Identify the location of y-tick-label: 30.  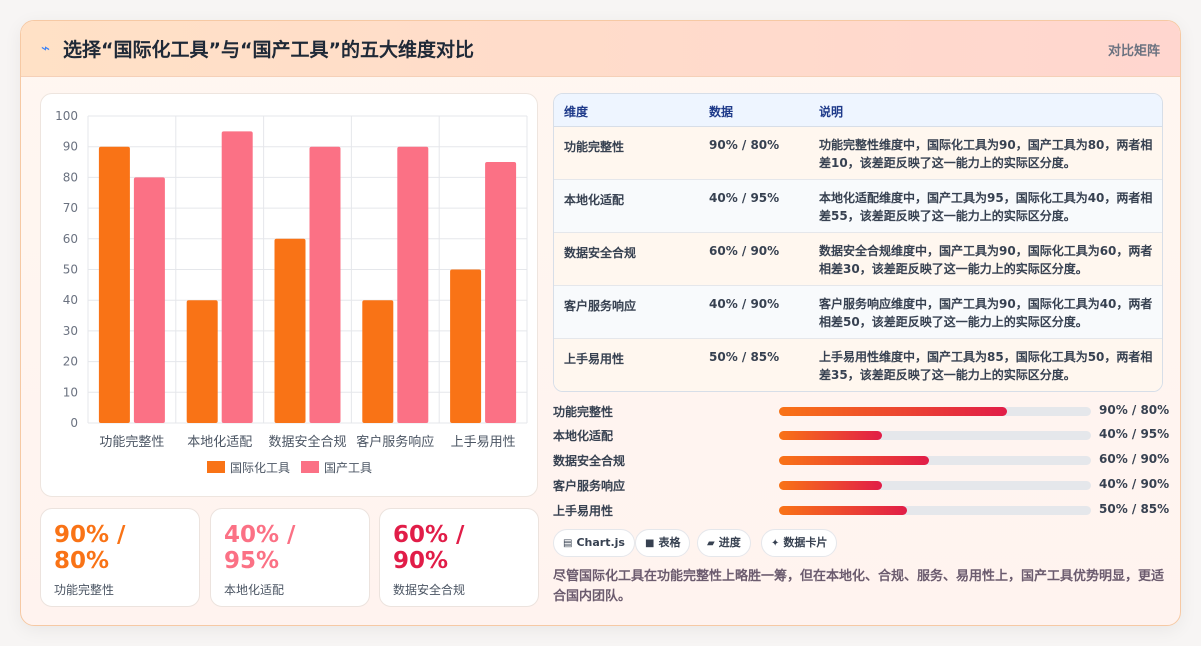
(70, 331).